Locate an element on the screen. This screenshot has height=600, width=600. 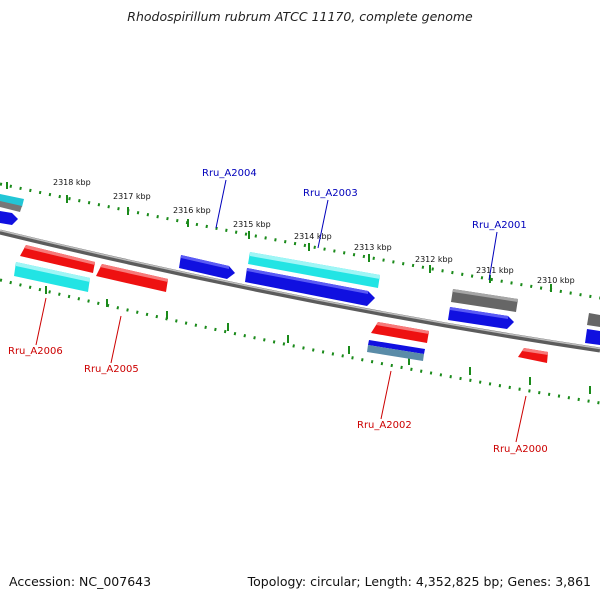
gene-blue-edge-right is located at coordinates (592, 337).